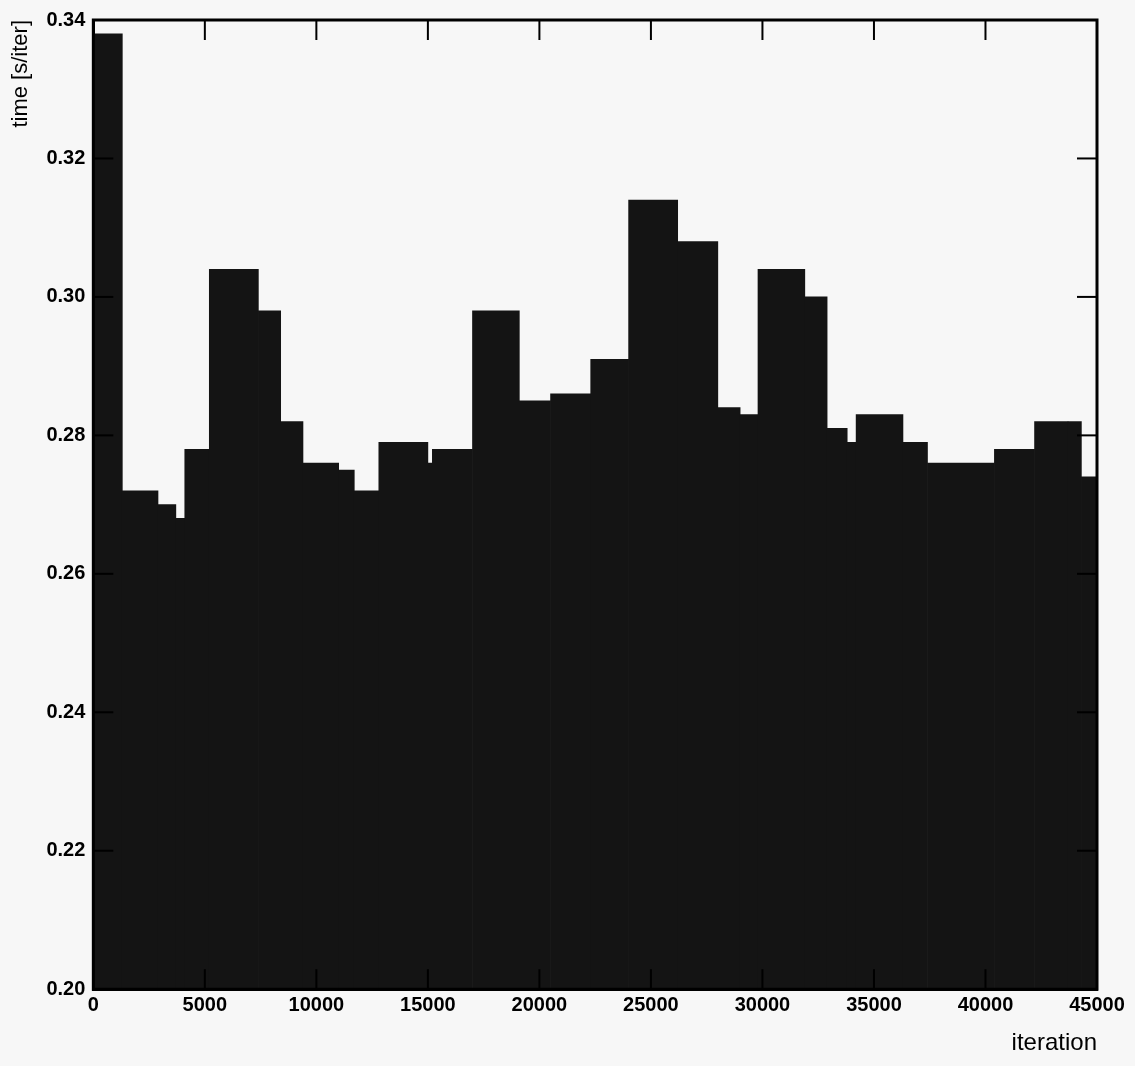 The width and height of the screenshot is (1135, 1066). I want to click on x-tick-label: 20000, so click(539, 1003).